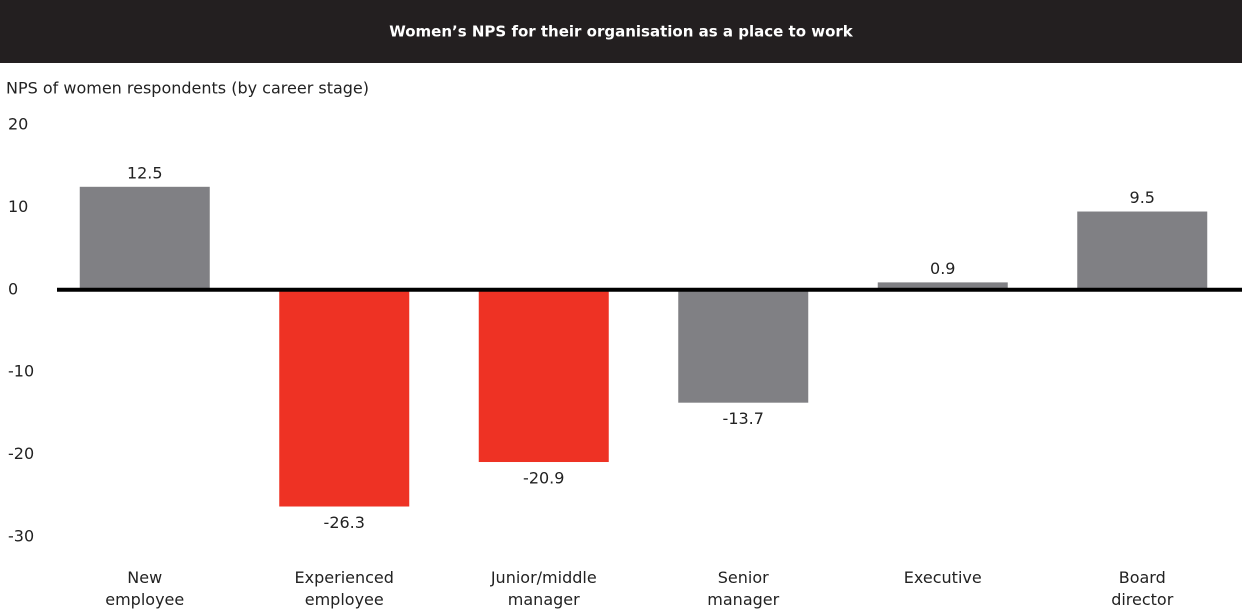  What do you see at coordinates (21, 536) in the screenshot?
I see `y-tick-label: -30` at bounding box center [21, 536].